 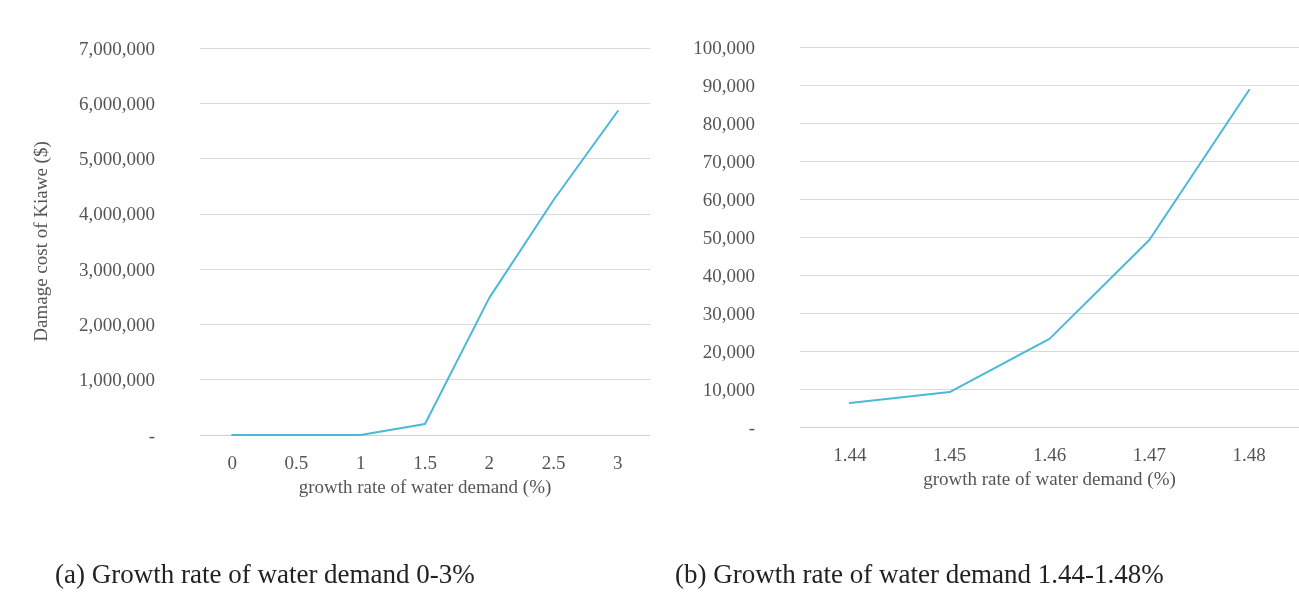 I want to click on y-axis-title: Damage cost of Kiawe ($), so click(x=41, y=241).